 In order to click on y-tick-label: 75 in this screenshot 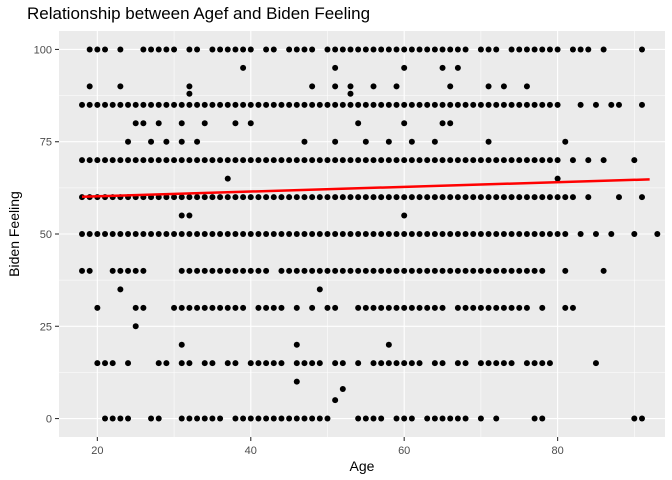, I will do `click(46, 143)`.